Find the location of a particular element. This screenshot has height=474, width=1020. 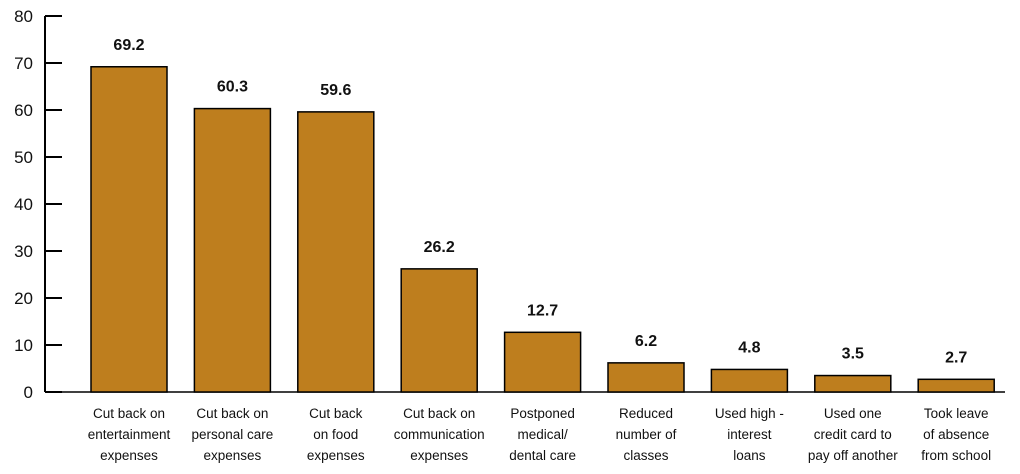

category-label-line: Used one is located at coordinates (853, 413).